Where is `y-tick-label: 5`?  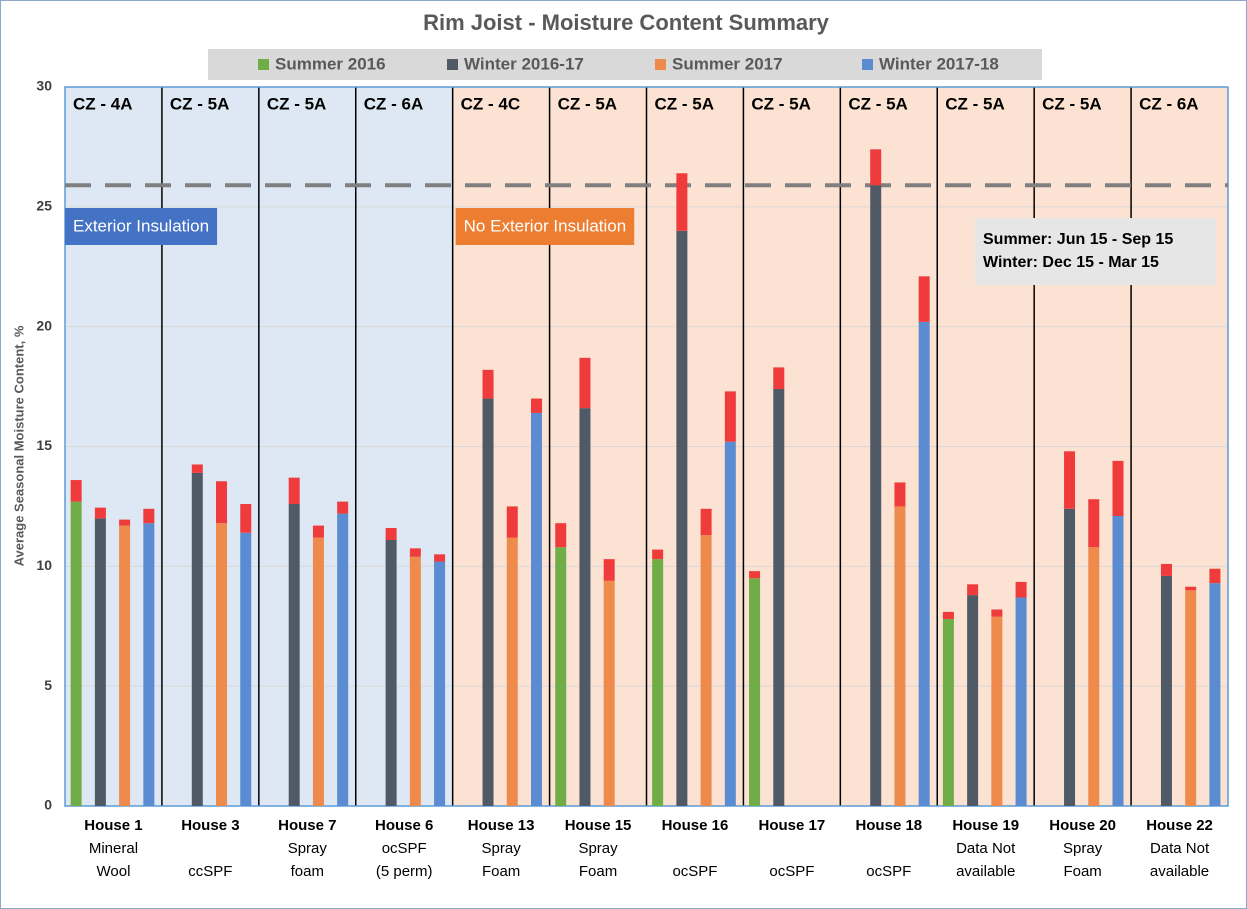
y-tick-label: 5 is located at coordinates (48, 685).